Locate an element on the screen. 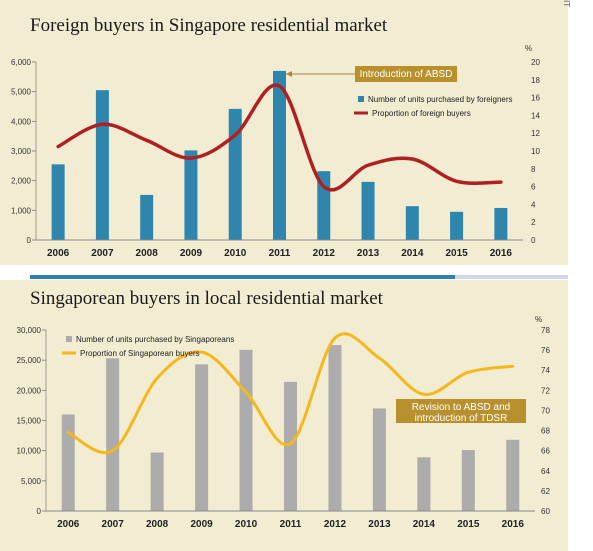 Image resolution: width=593 pixels, height=551 pixels. y2-tick-label: 12 is located at coordinates (535, 133).